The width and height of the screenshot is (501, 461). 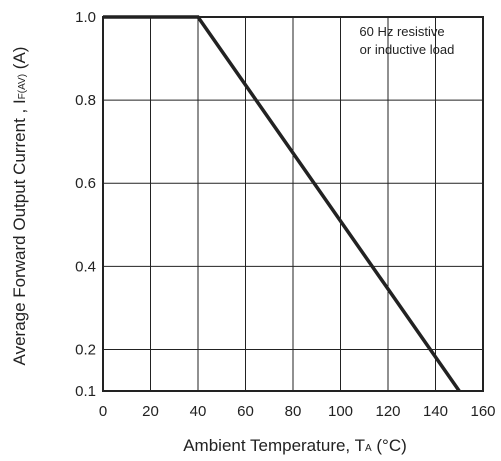 What do you see at coordinates (368, 448) in the screenshot?
I see `x-axis-title-subscript: A` at bounding box center [368, 448].